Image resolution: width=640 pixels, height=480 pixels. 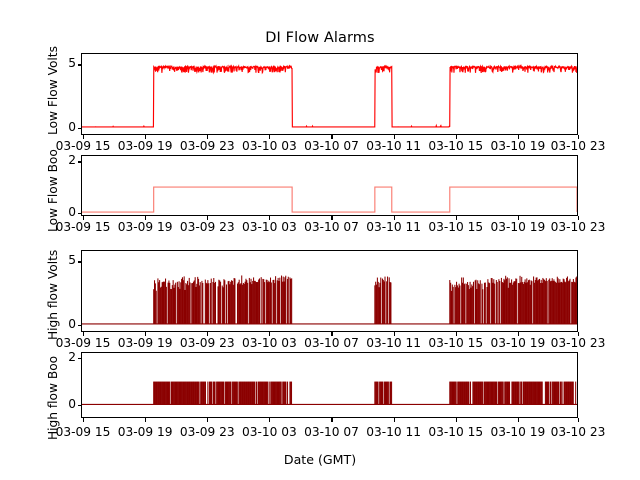 I want to click on x-axis-label: Date (GMT), so click(x=320, y=459).